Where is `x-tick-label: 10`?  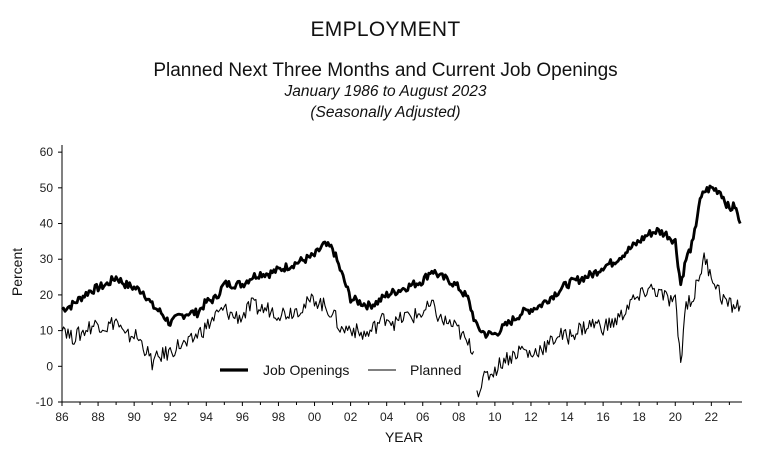
x-tick-label: 10 is located at coordinates (495, 417).